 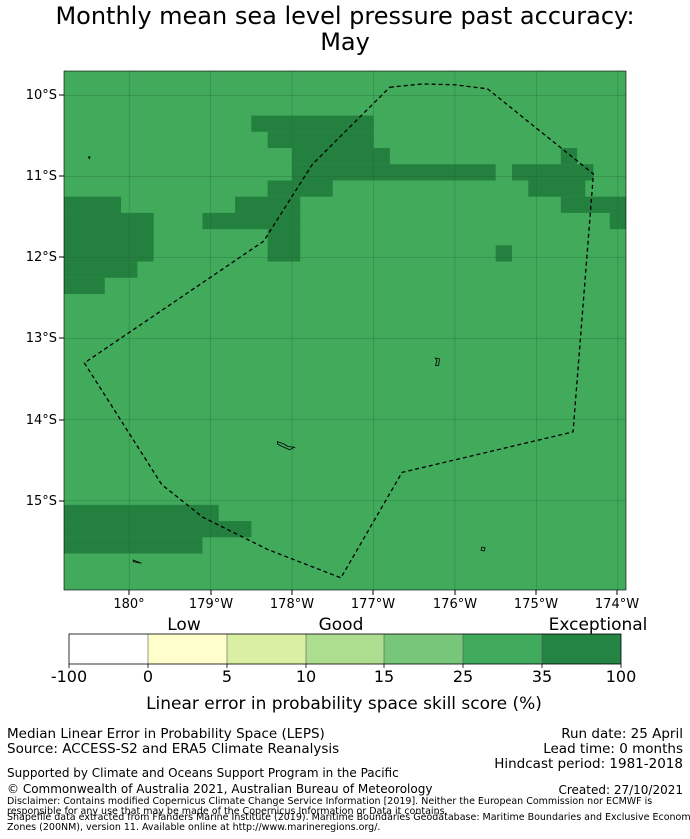 I want to click on longitude-axis: 180° 179°W 178°W 177°W 176°W 175°W 174°W, so click(x=376, y=601).